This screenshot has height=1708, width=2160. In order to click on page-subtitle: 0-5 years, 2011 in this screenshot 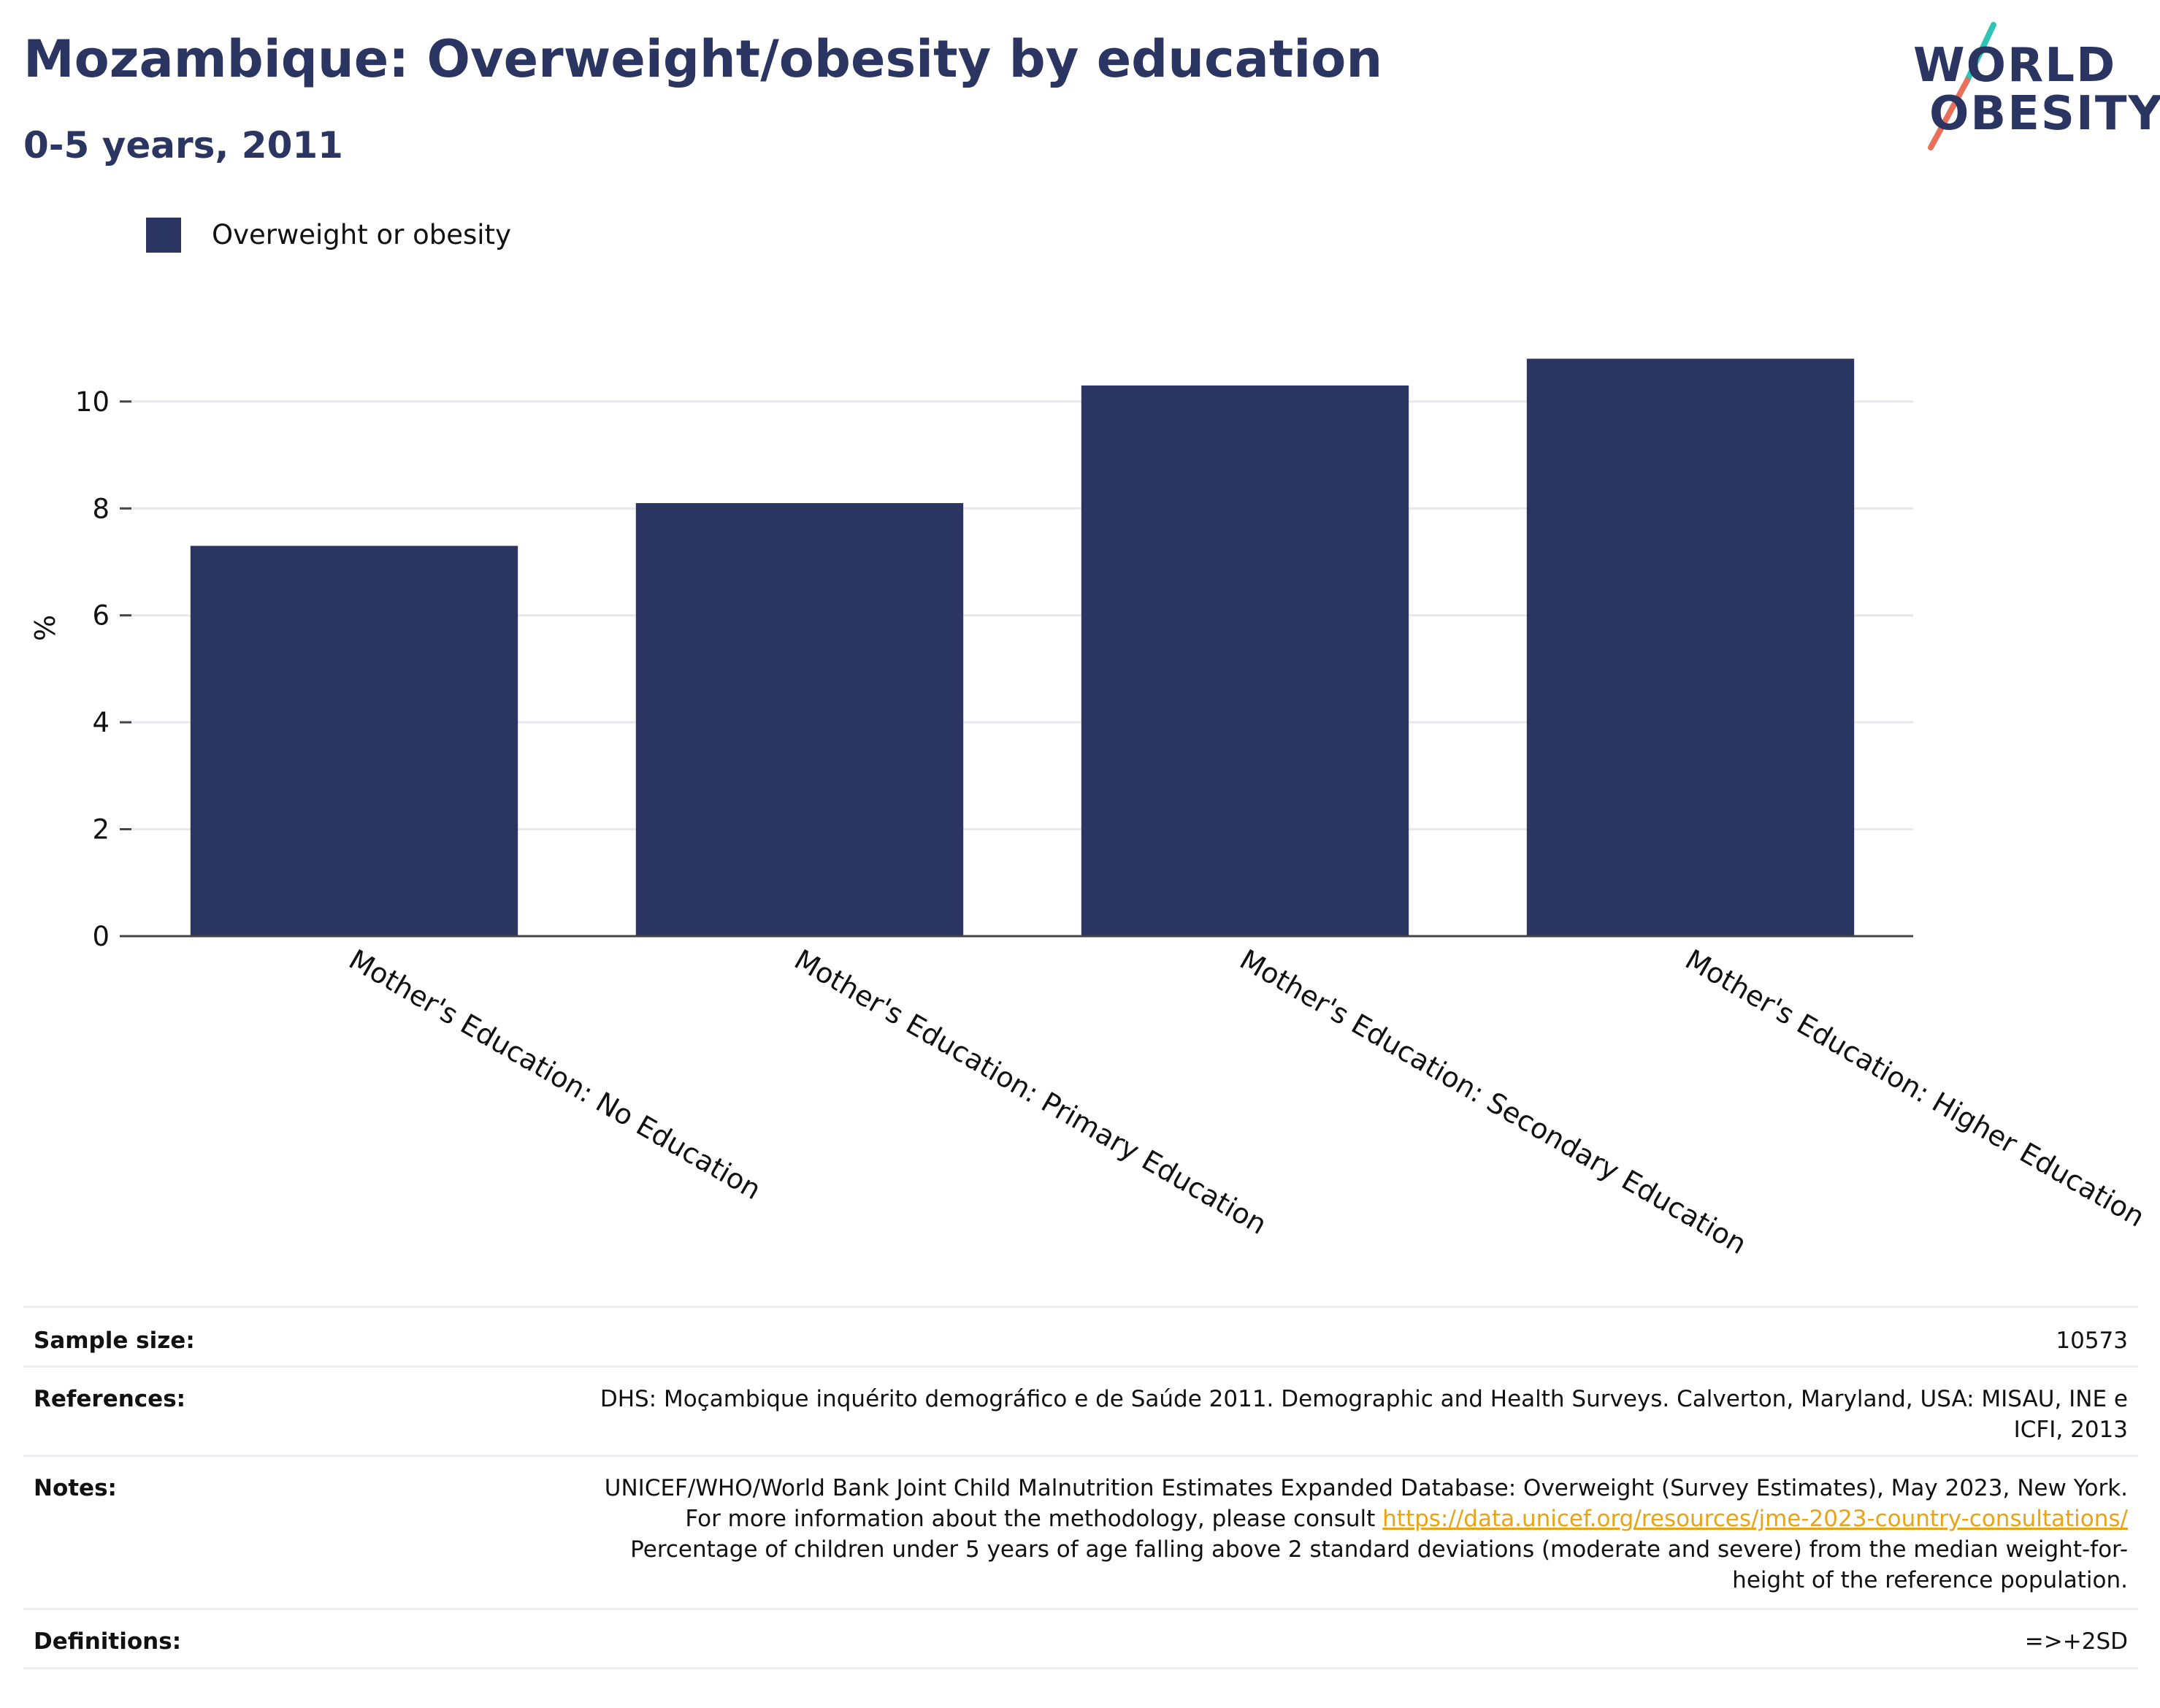, I will do `click(183, 145)`.